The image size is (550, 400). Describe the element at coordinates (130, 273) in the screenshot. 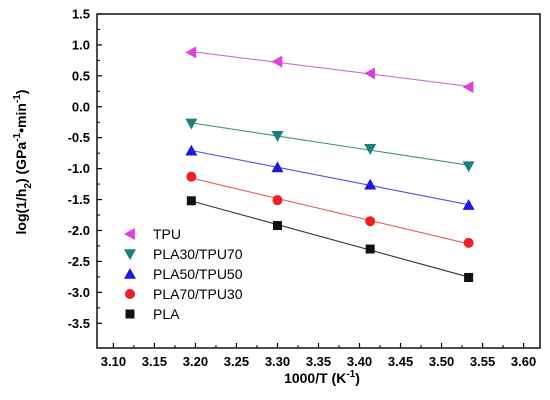

I see `legend-marker-pla50-tpu50` at that location.